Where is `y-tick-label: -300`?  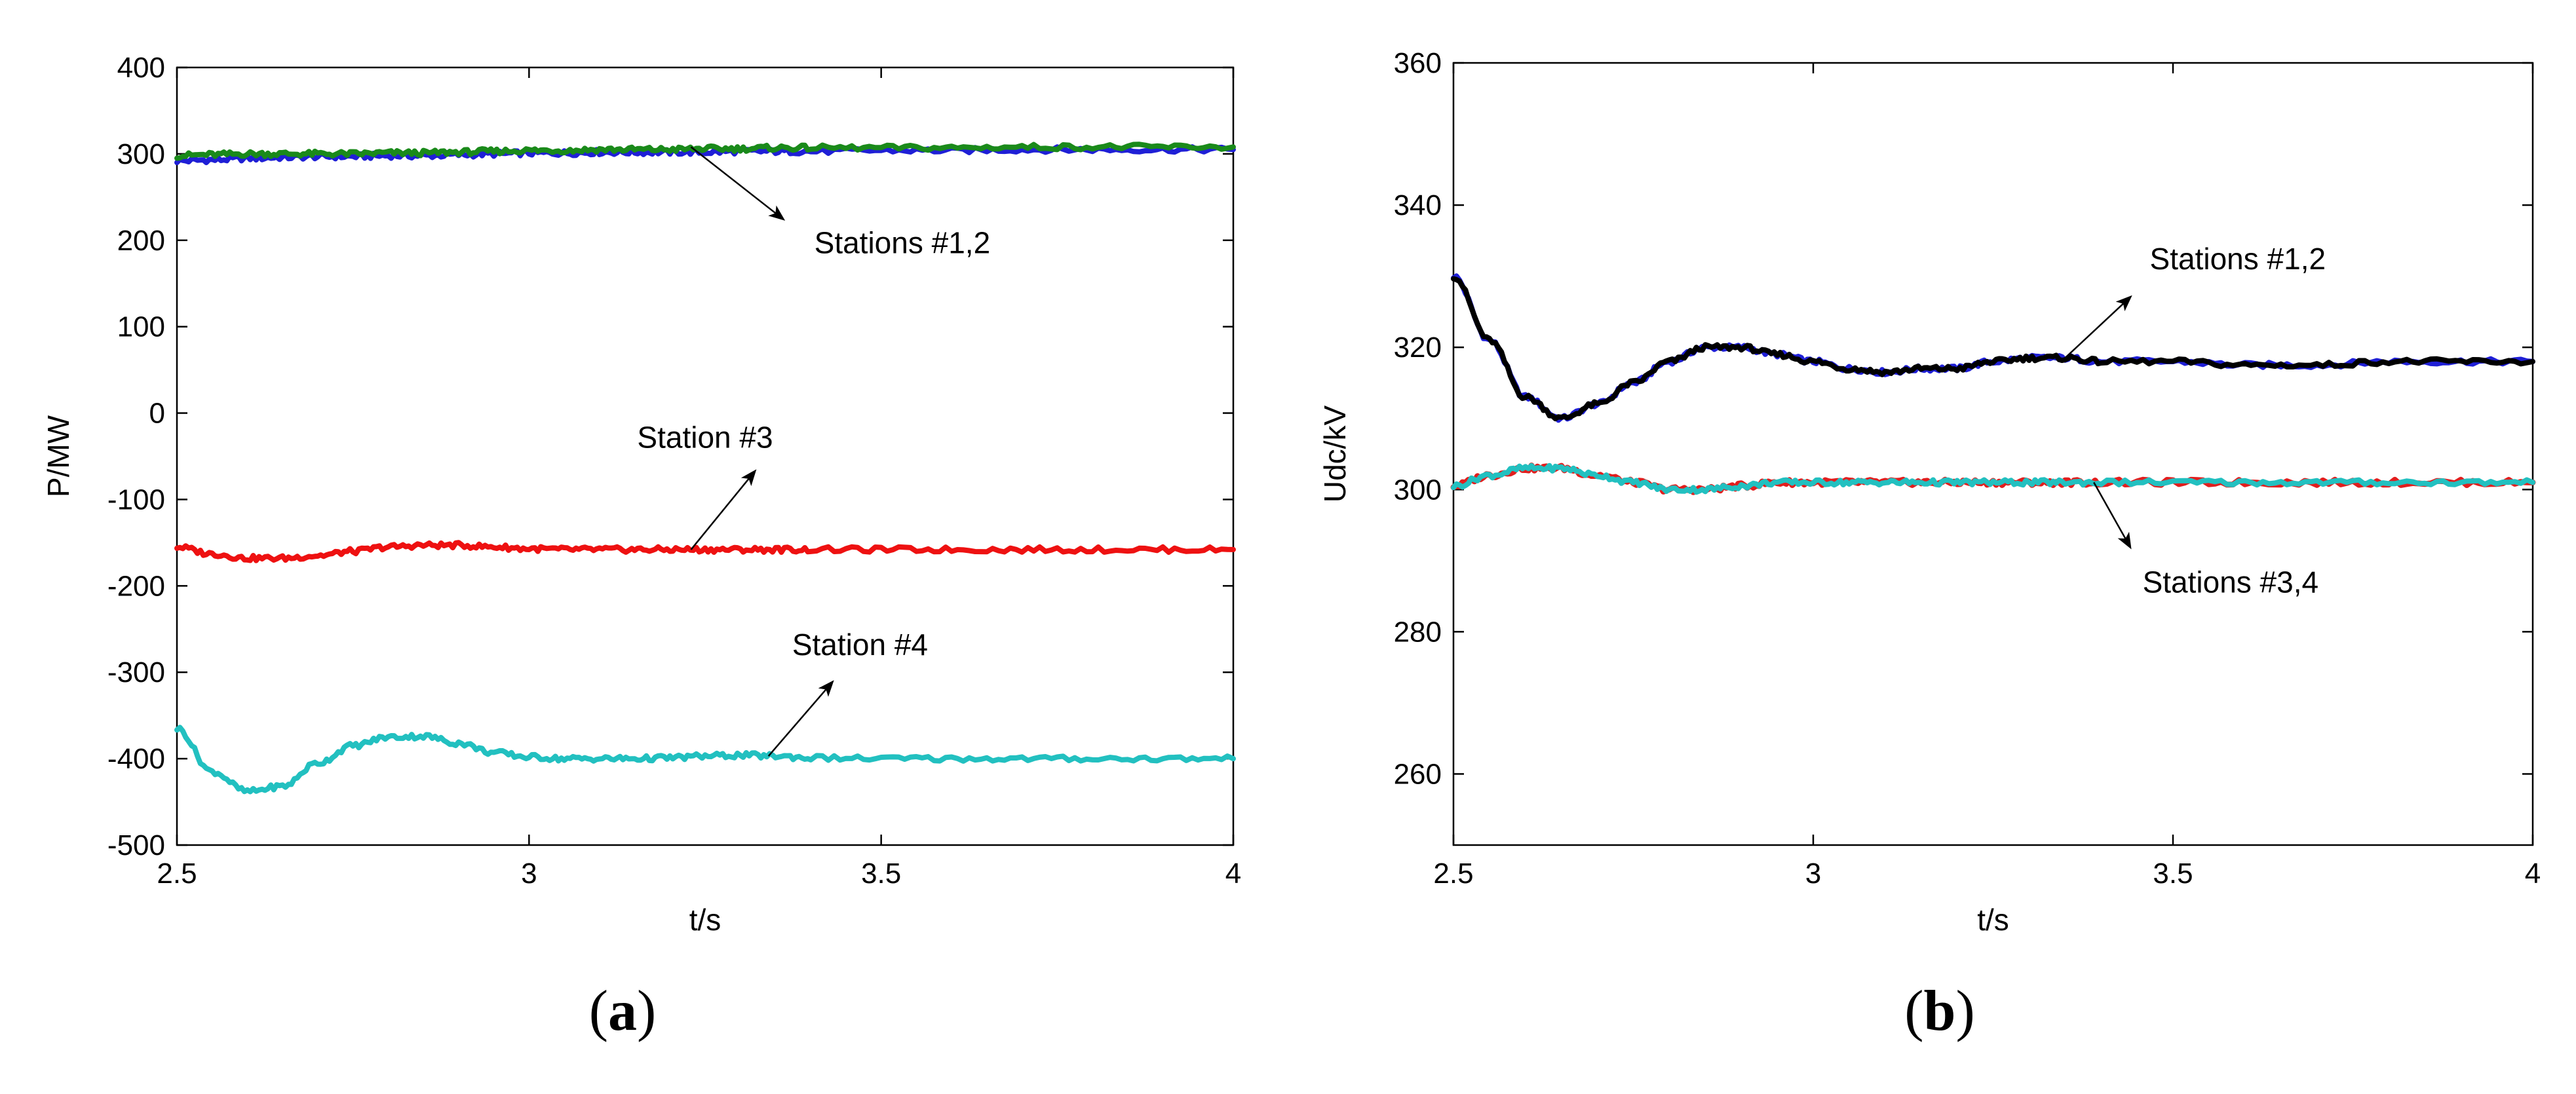 y-tick-label: -300 is located at coordinates (136, 672).